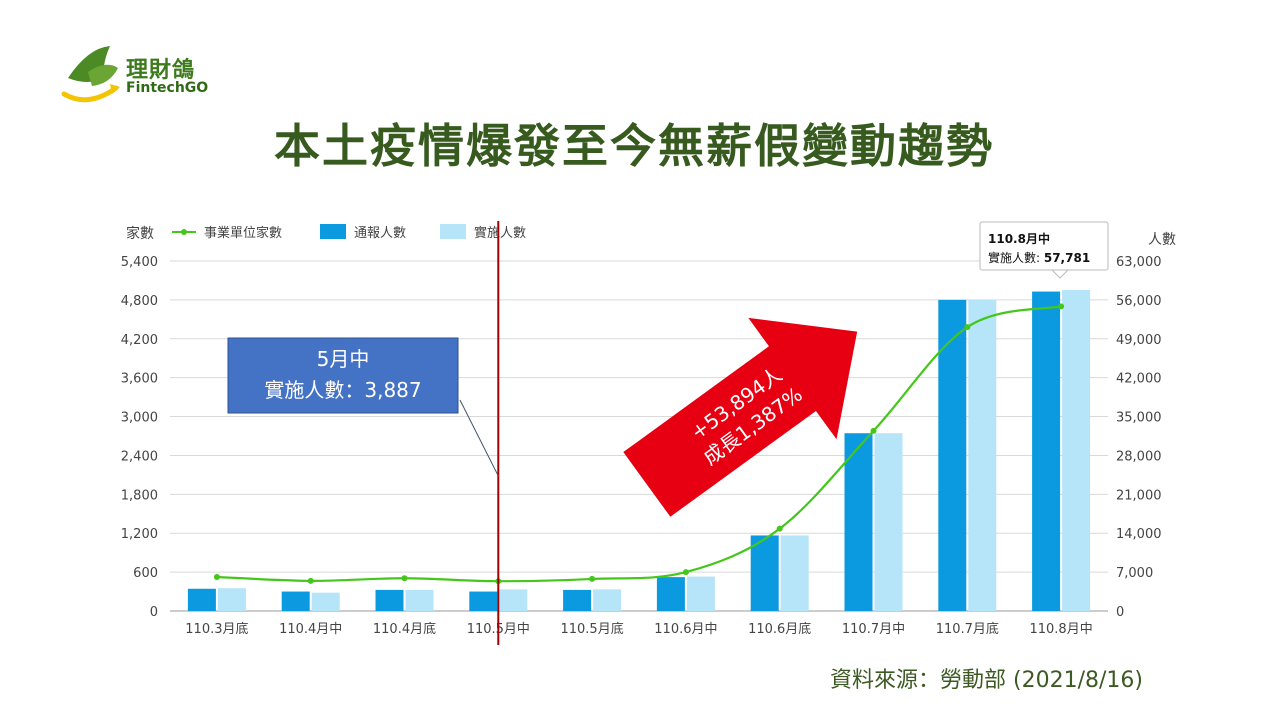  What do you see at coordinates (1162, 240) in the screenshot?
I see `right-axis-label: 人數` at bounding box center [1162, 240].